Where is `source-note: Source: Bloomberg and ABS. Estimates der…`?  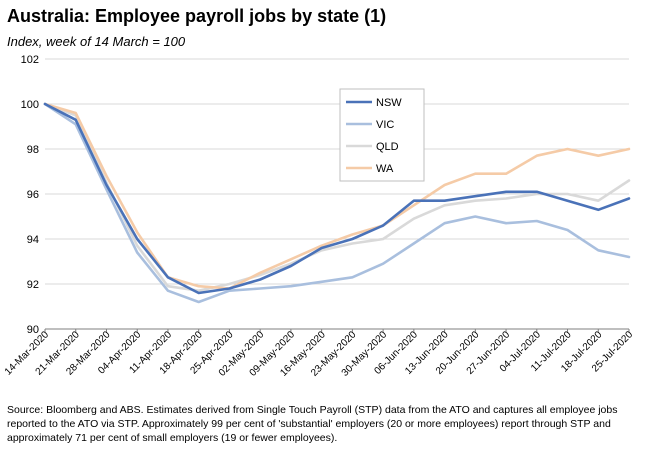
source-note: Source: Bloomberg and ABS. Estimates der… is located at coordinates (312, 424).